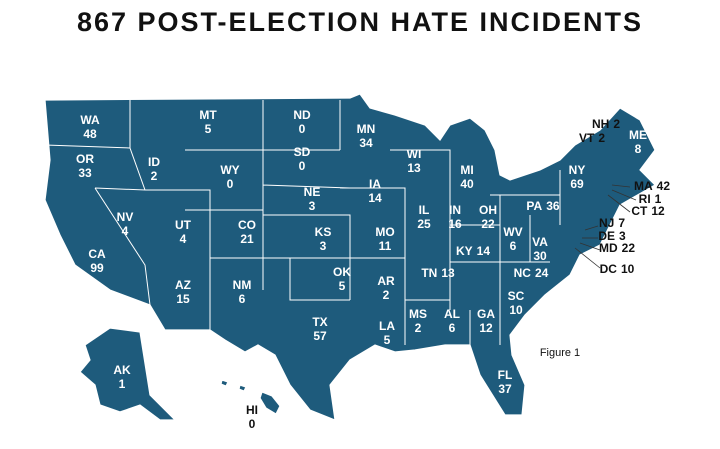 The height and width of the screenshot is (449, 720). What do you see at coordinates (360, 22) in the screenshot?
I see `map-title: 867 POST-ELECTION HATE INCIDENTS` at bounding box center [360, 22].